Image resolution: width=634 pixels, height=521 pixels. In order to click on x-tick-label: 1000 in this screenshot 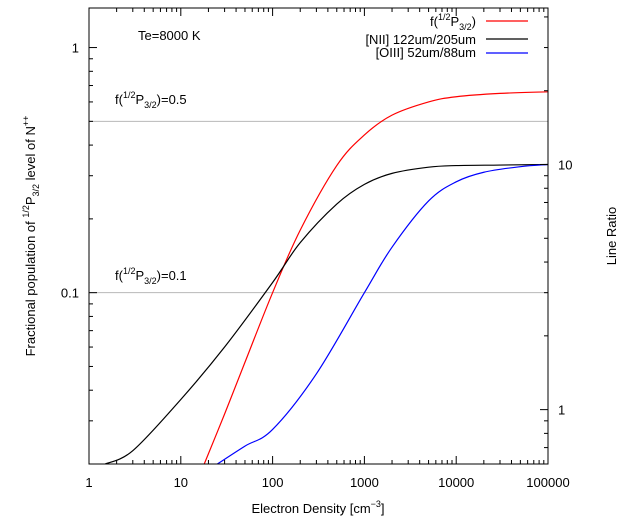, I will do `click(364, 482)`.